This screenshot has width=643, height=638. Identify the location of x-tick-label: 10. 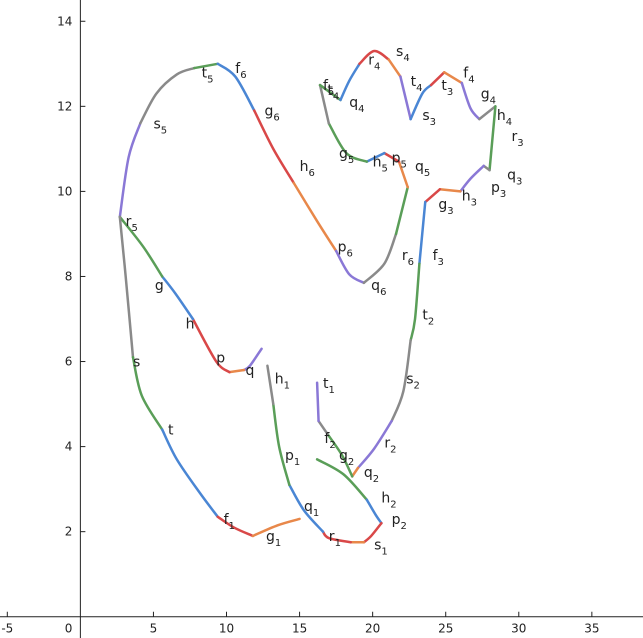
(226, 629).